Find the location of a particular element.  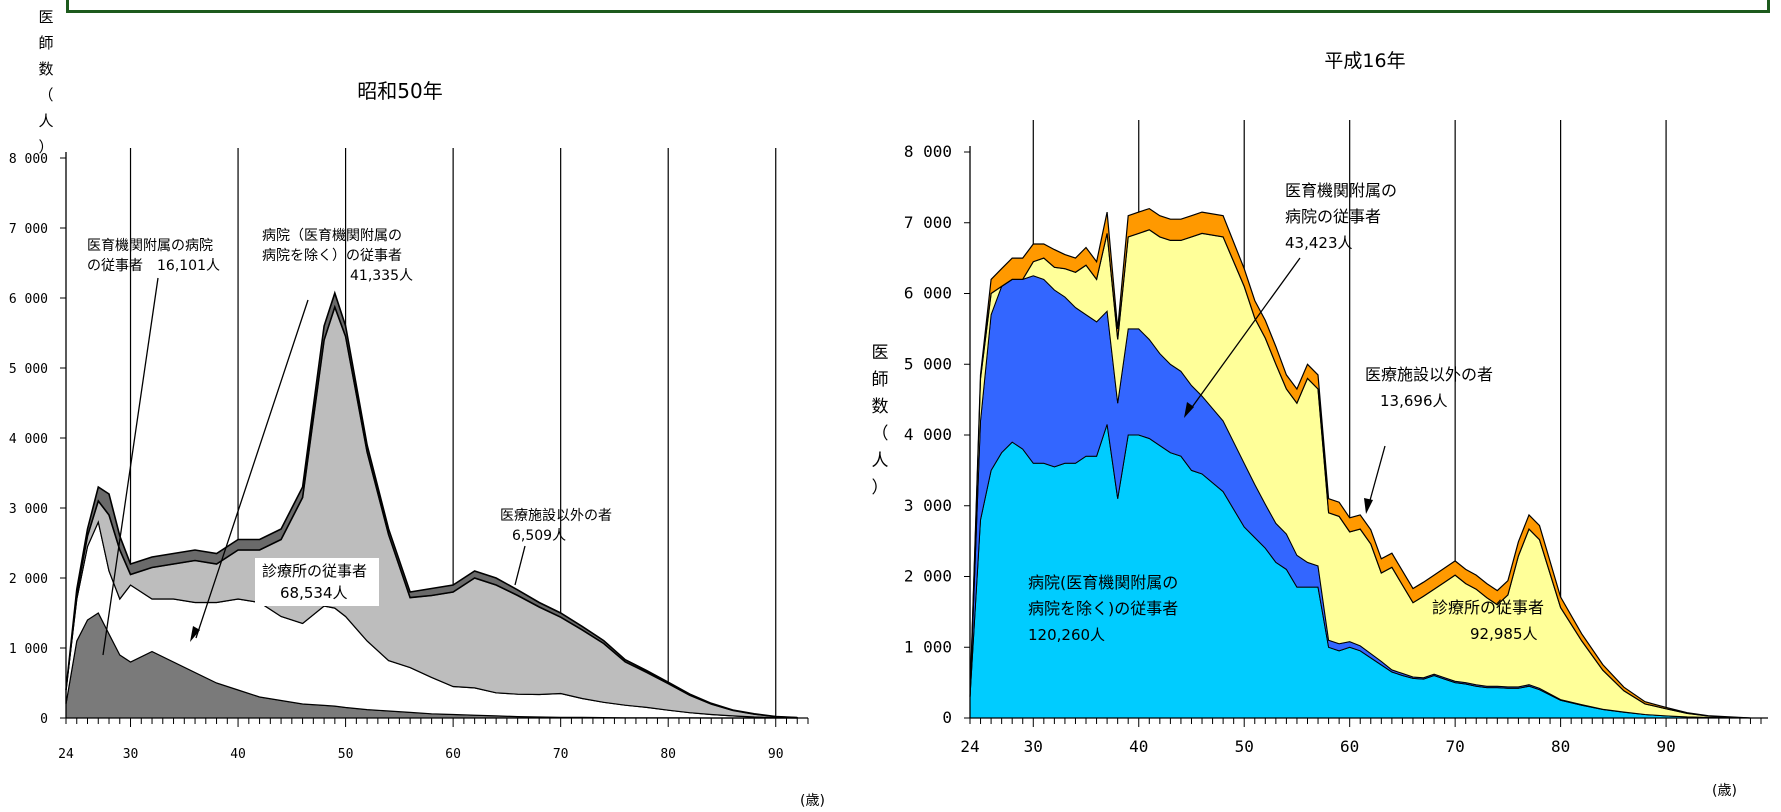

right-anno-university-line2: 病院の従事者 is located at coordinates (1333, 216).